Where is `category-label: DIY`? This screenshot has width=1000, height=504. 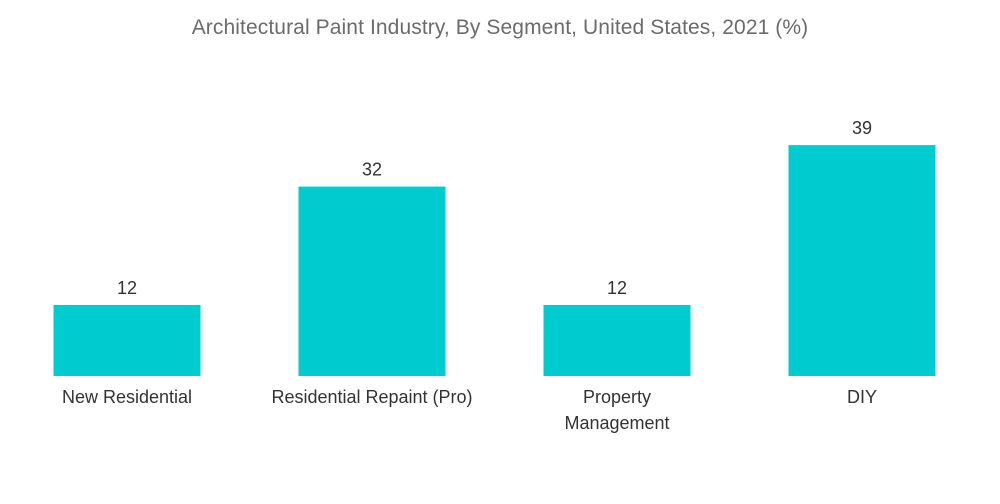 category-label: DIY is located at coordinates (862, 397).